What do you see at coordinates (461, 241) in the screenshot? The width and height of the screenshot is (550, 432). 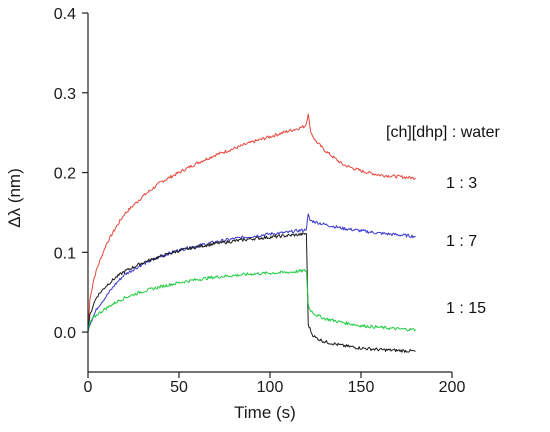 I see `series-label-1-7: 1 : 7` at bounding box center [461, 241].